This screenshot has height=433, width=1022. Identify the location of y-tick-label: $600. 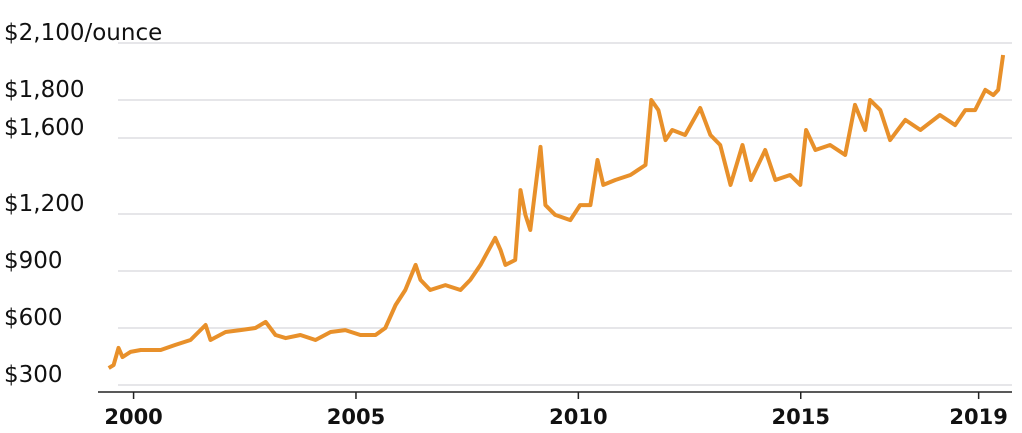
(33, 318).